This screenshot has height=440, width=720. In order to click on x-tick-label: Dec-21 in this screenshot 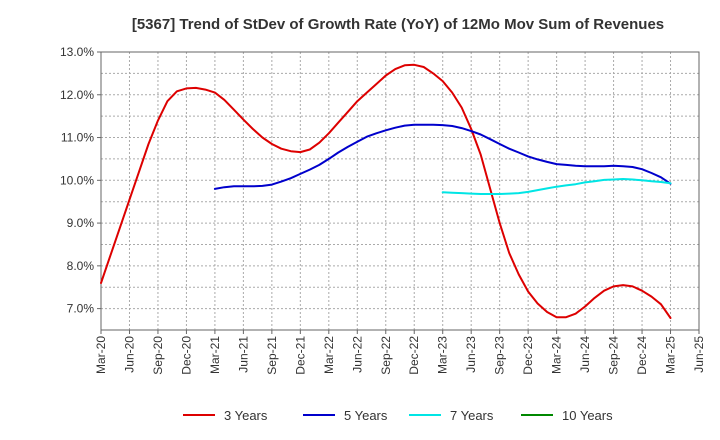, I will do `click(300, 355)`.